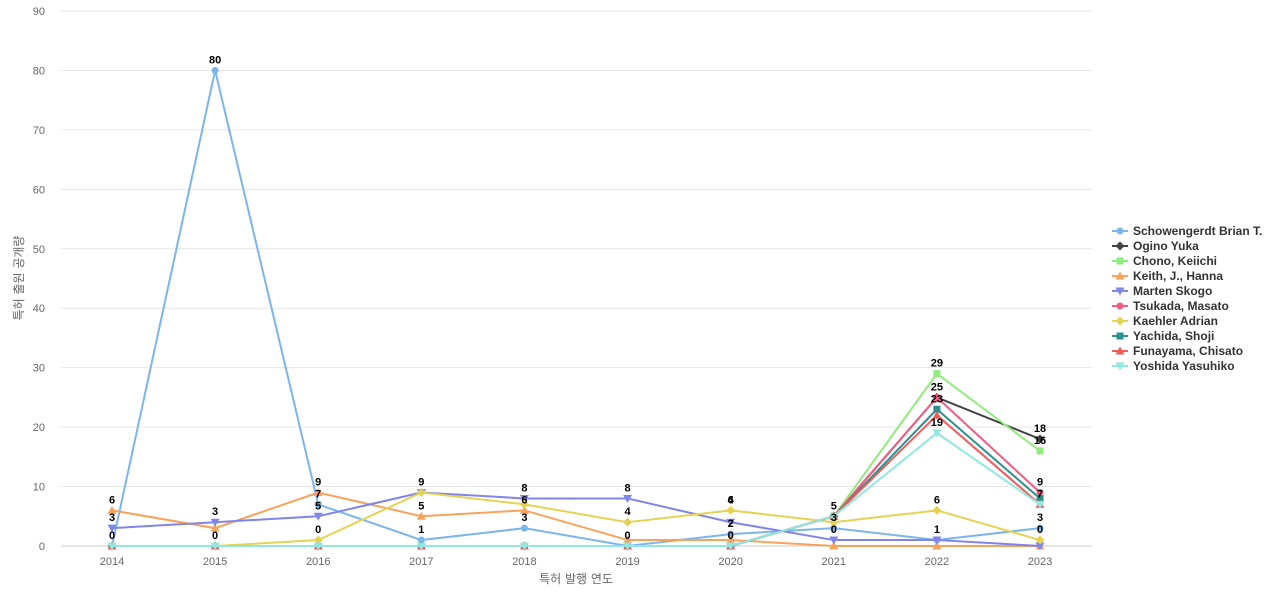 The image size is (1280, 600). I want to click on x-tick-label: 2022, so click(937, 562).